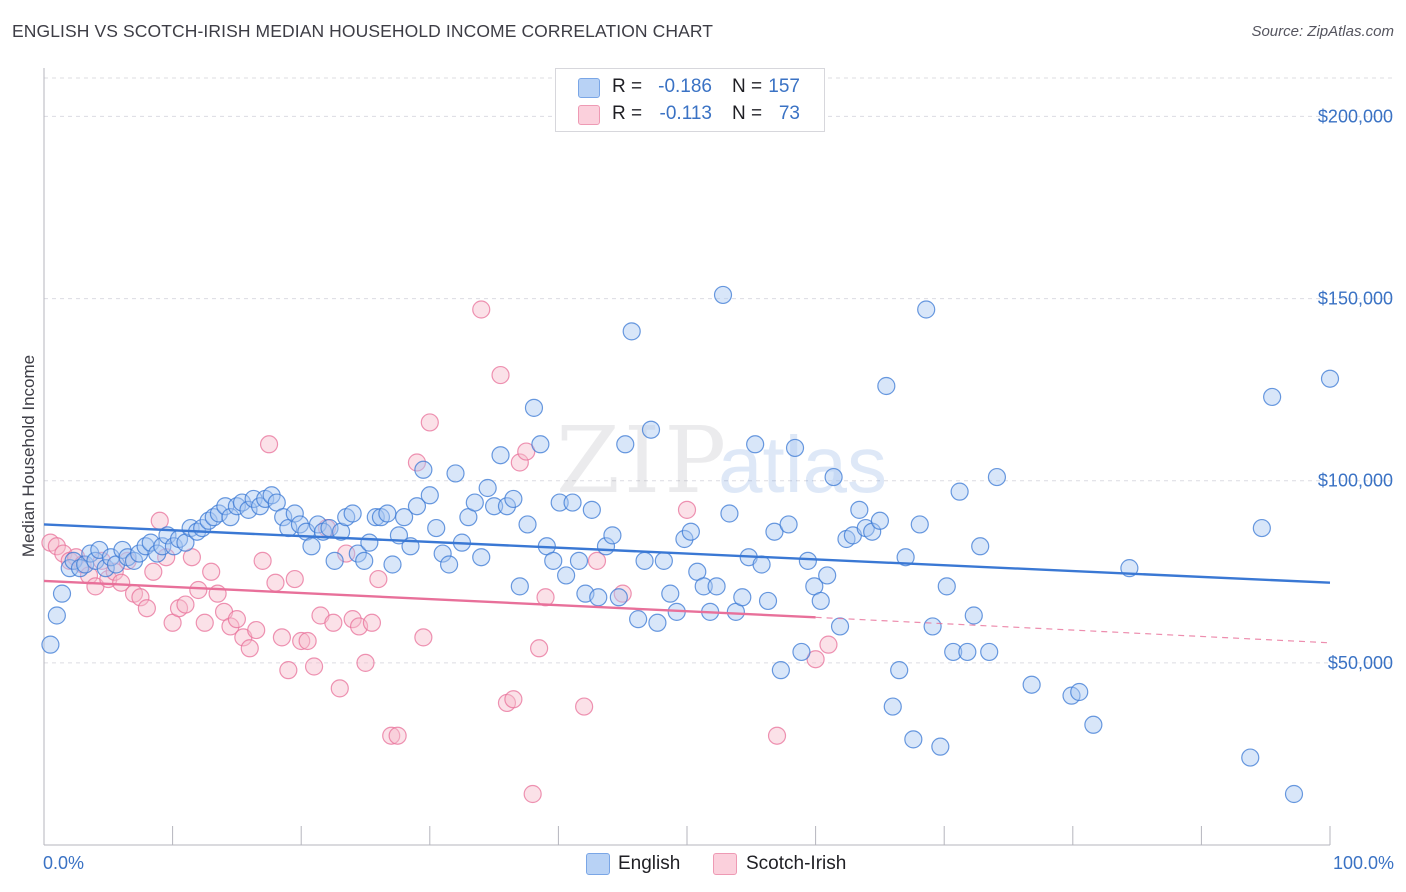 This screenshot has height=892, width=1406. Describe the element at coordinates (802, 464) in the screenshot. I see `watermark-atlas: atlas` at that location.